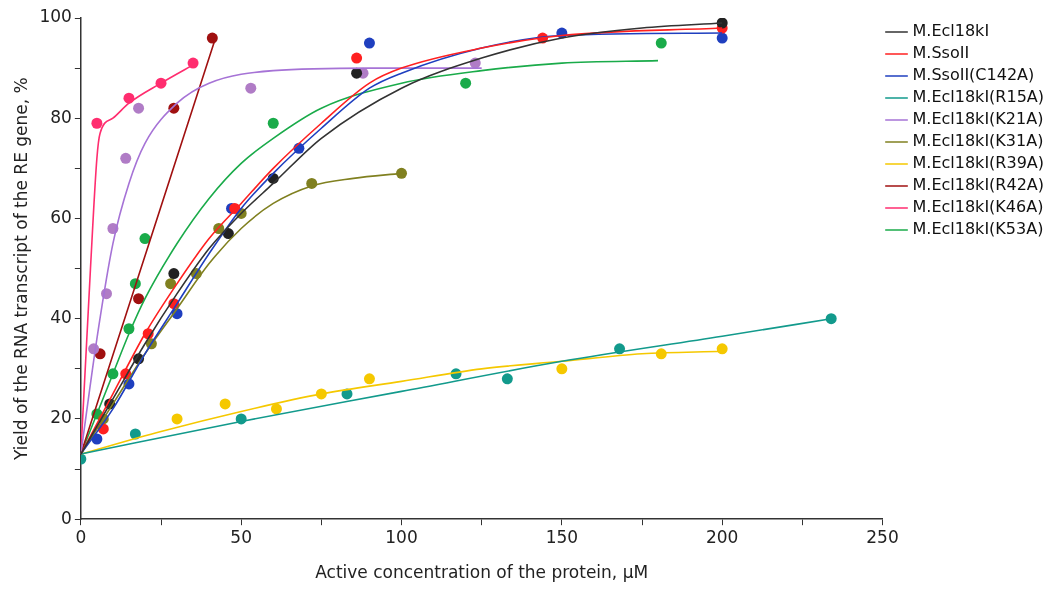 The width and height of the screenshot is (1060, 596). Describe the element at coordinates (978, 207) in the screenshot. I see `legend-label: M.Ecl18kI(K46A)` at that location.